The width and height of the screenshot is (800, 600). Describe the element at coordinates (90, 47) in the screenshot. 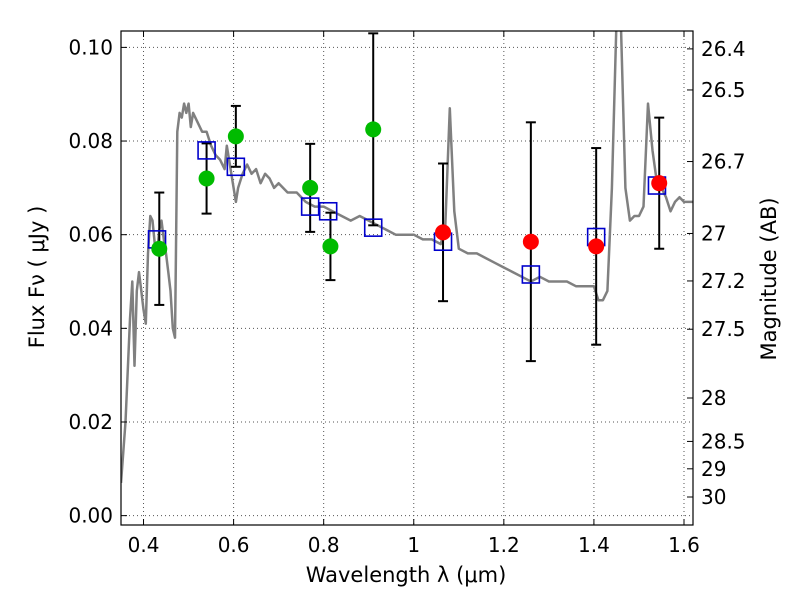

I see `y-tick-label: 0.10` at that location.